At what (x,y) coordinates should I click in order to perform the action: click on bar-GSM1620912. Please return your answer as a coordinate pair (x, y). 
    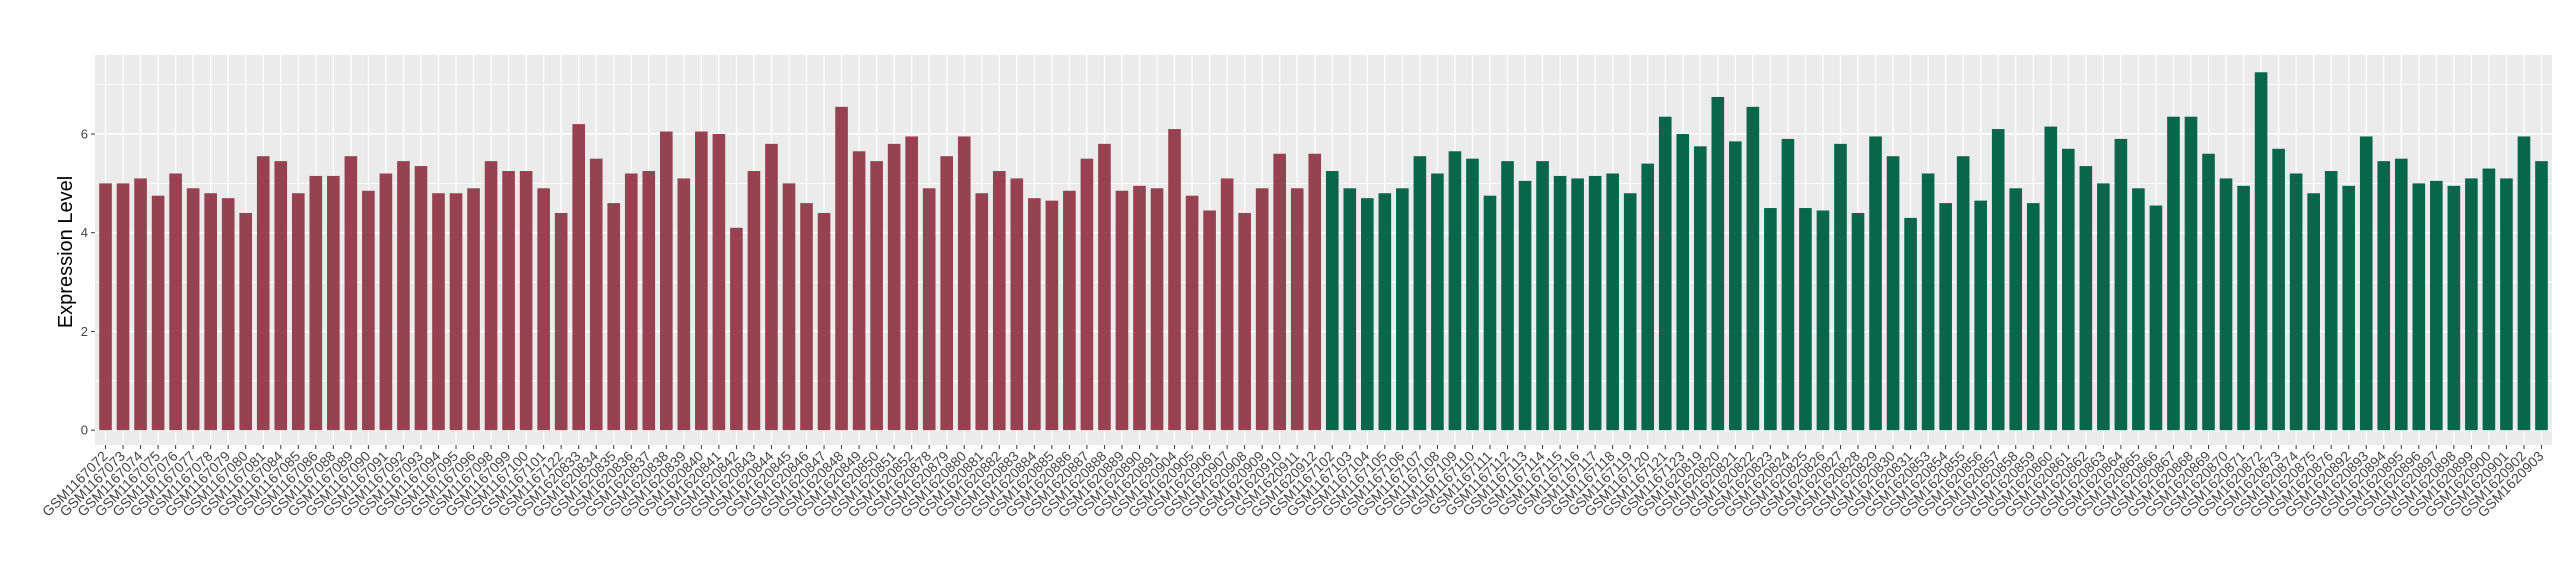
    Looking at the image, I should click on (1315, 292).